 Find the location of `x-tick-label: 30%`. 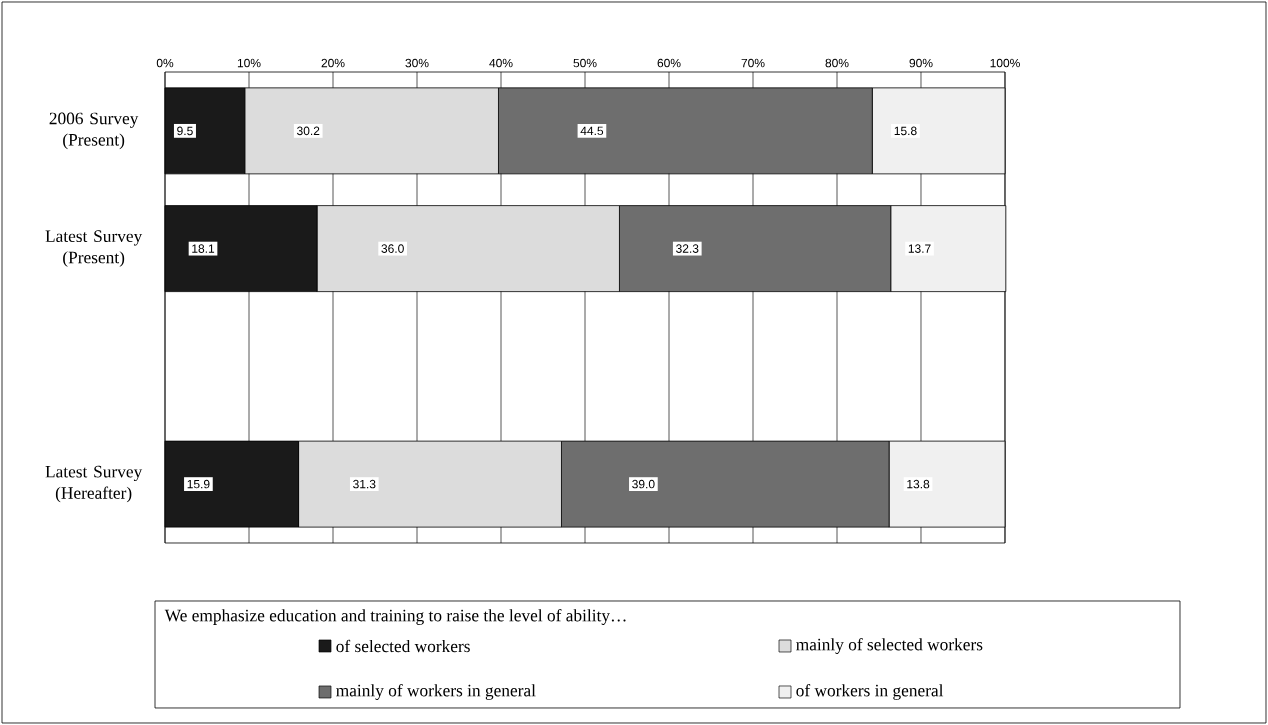

x-tick-label: 30% is located at coordinates (417, 63).